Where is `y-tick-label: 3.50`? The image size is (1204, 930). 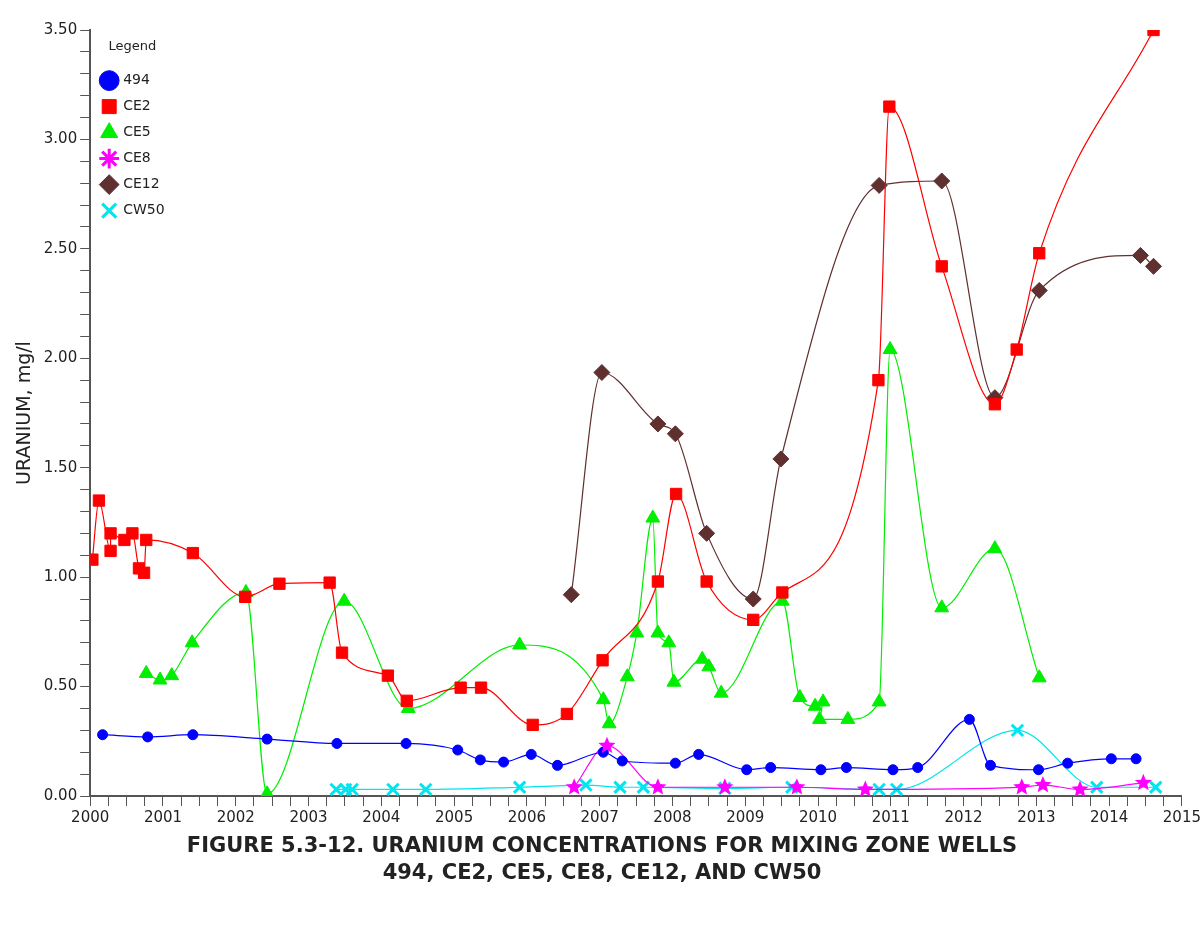
y-tick-label: 3.50 is located at coordinates (60, 28).